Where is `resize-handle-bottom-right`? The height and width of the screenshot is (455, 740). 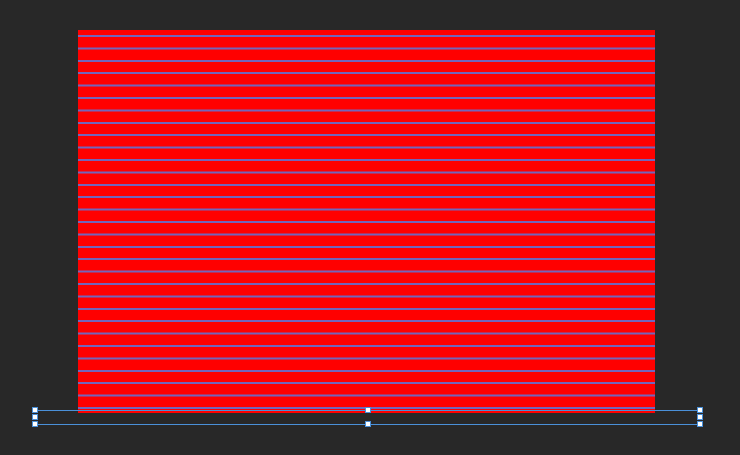 resize-handle-bottom-right is located at coordinates (700, 424).